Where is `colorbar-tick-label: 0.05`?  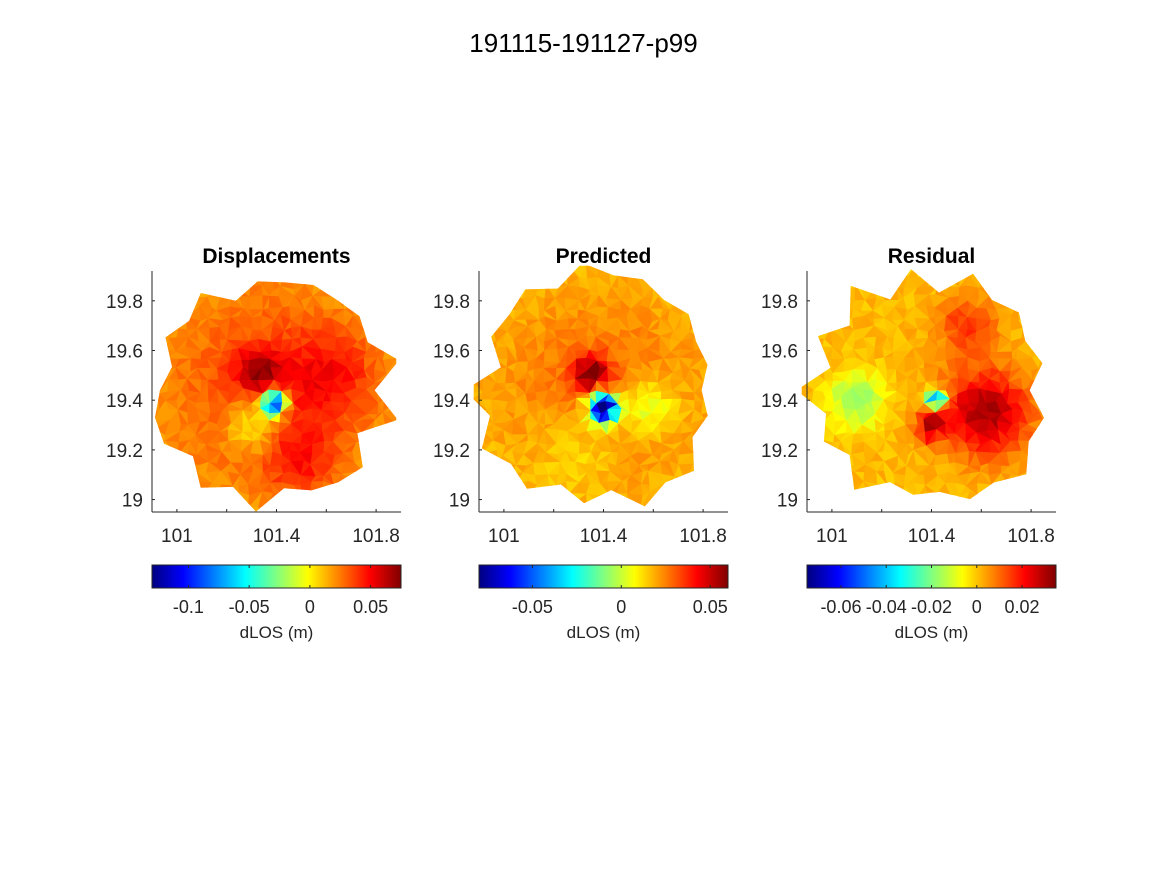
colorbar-tick-label: 0.05 is located at coordinates (710, 607).